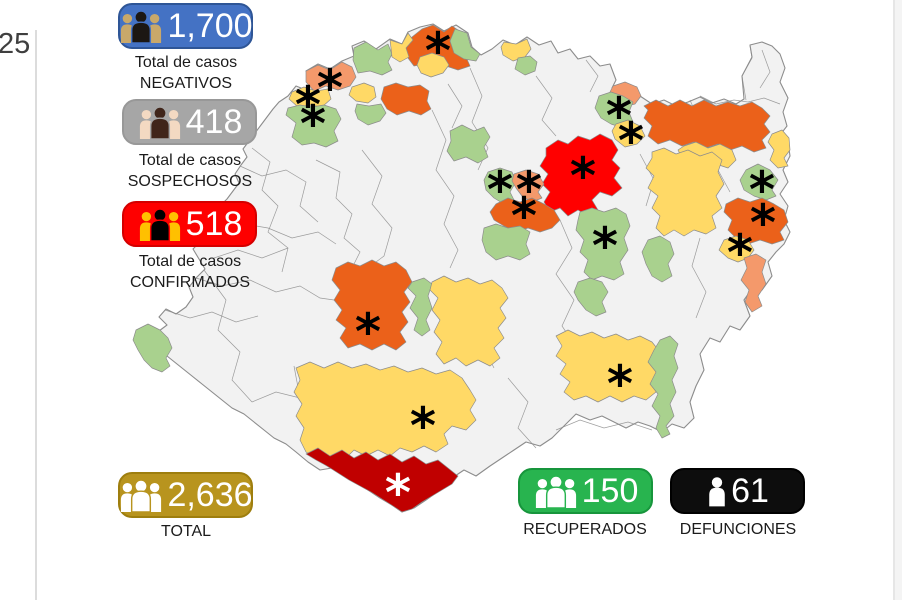  I want to click on stat-label-line1: RECUPERADOS, so click(585, 529).